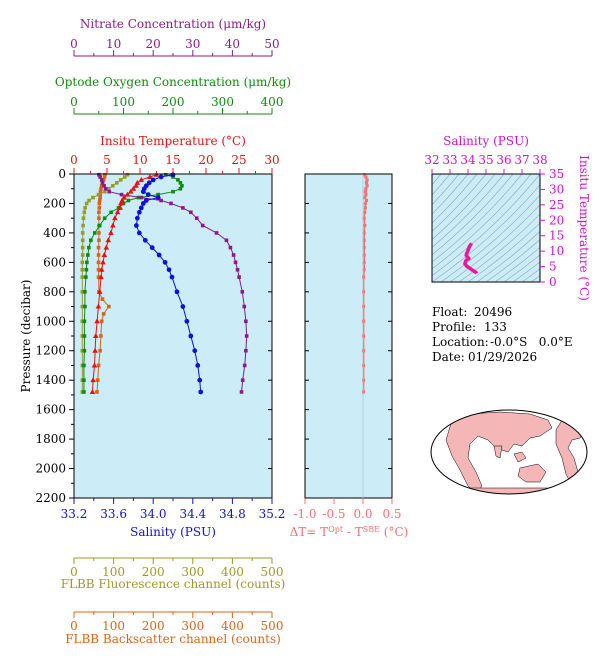 This screenshot has height=663, width=609. I want to click on ts-x-tick-label: 33, so click(449, 160).